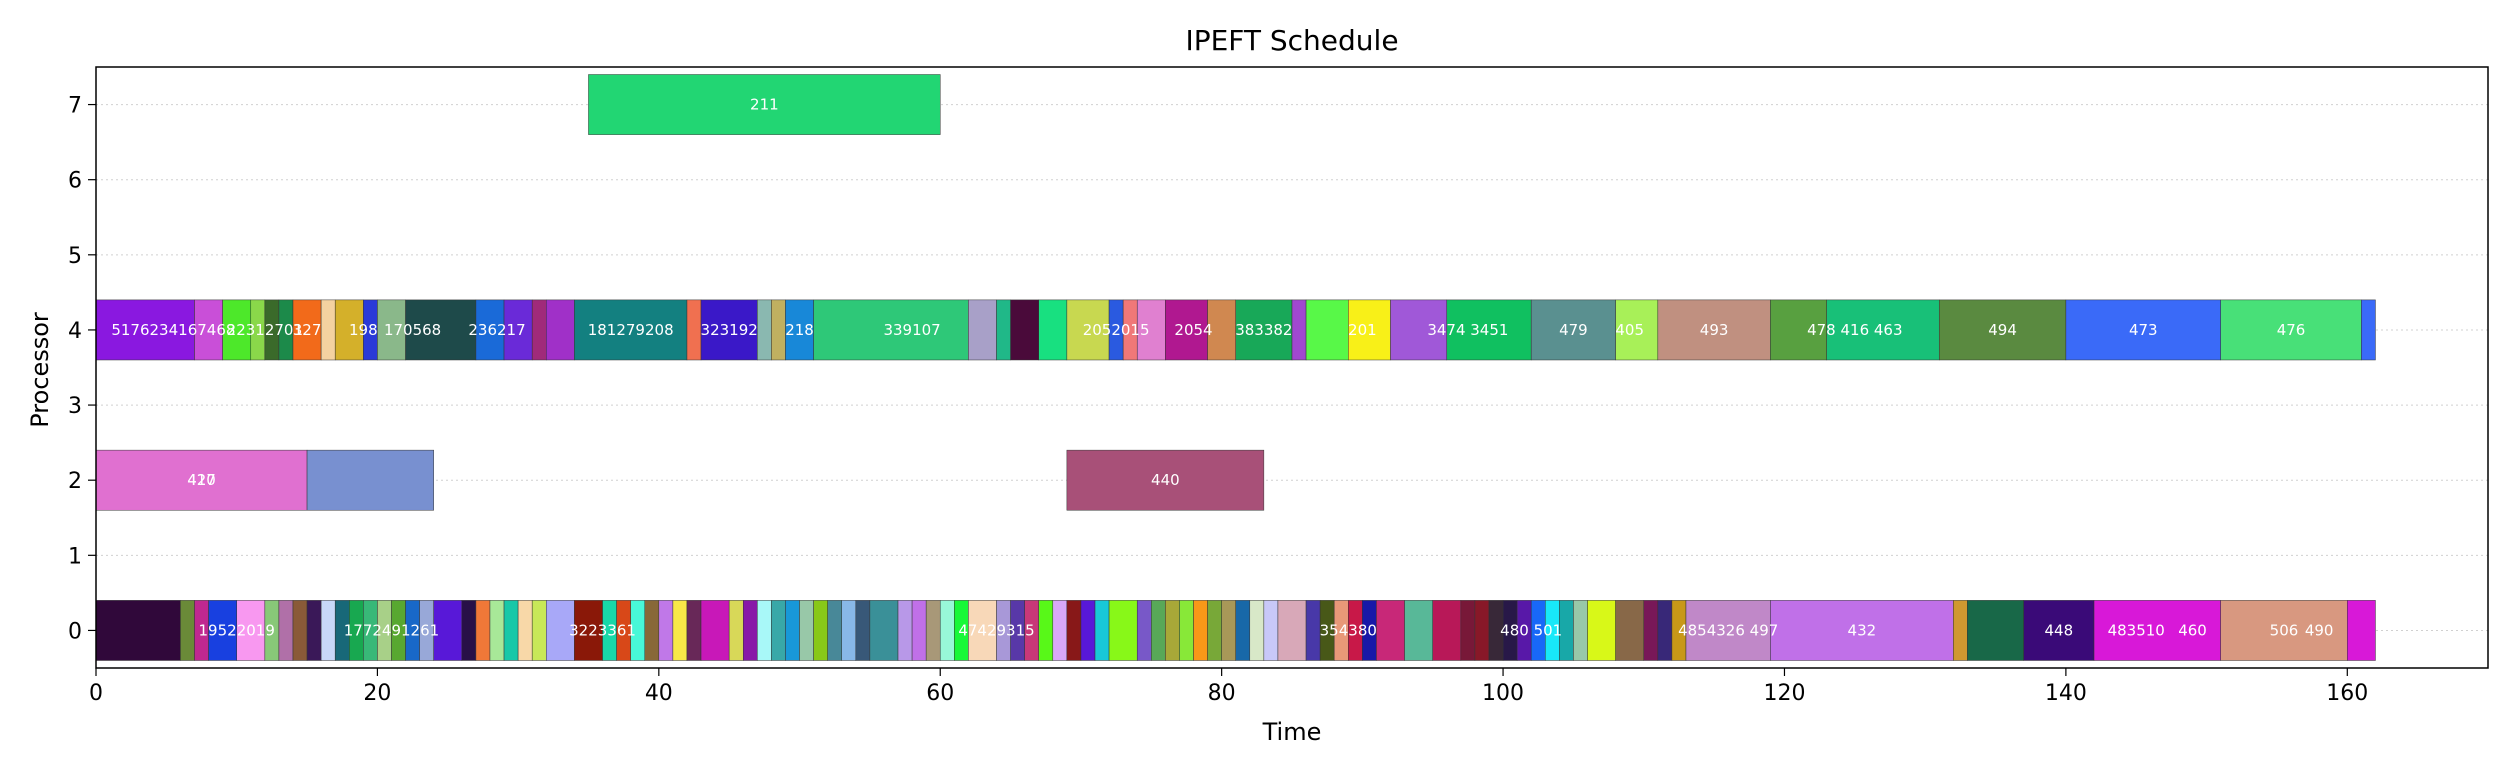 This screenshot has height=774, width=2520. I want to click on overlay-label: 1772491261, so click(391, 630).